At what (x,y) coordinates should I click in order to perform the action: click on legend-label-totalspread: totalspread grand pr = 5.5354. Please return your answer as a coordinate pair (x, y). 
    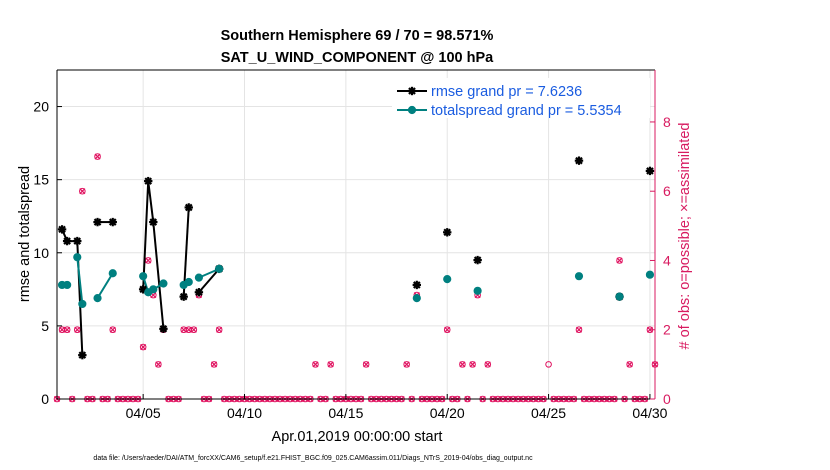
    Looking at the image, I should click on (526, 111).